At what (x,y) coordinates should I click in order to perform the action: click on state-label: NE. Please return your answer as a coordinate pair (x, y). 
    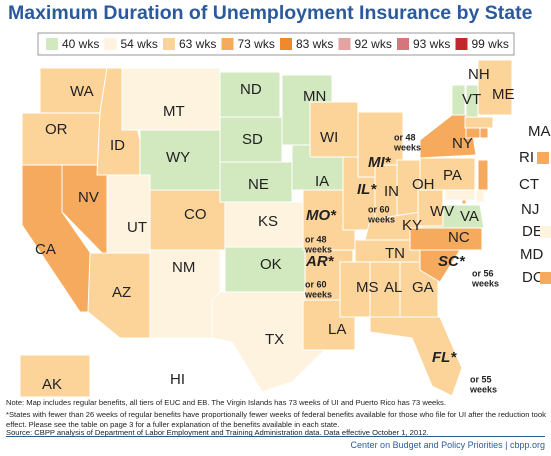
    Looking at the image, I should click on (258, 184).